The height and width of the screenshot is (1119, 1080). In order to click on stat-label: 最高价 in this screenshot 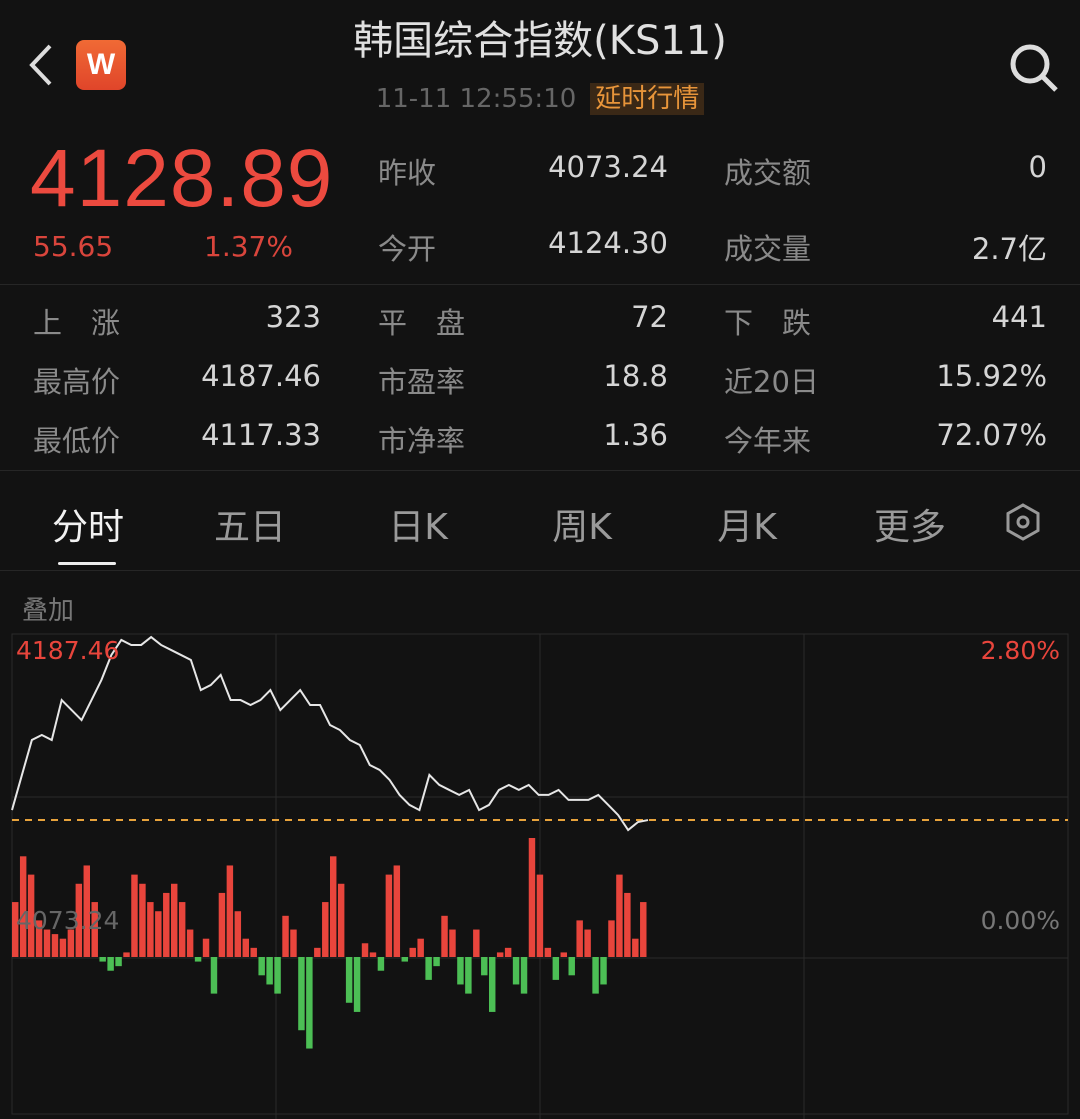, I will do `click(77, 382)`.